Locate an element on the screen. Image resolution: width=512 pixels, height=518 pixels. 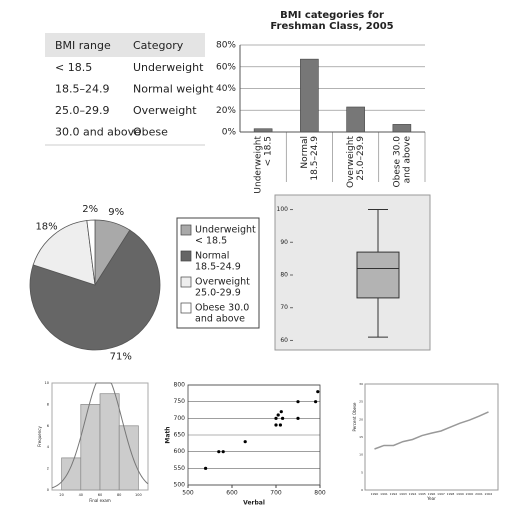
y-tick-label: 25 is located at coordinates (361, 402).